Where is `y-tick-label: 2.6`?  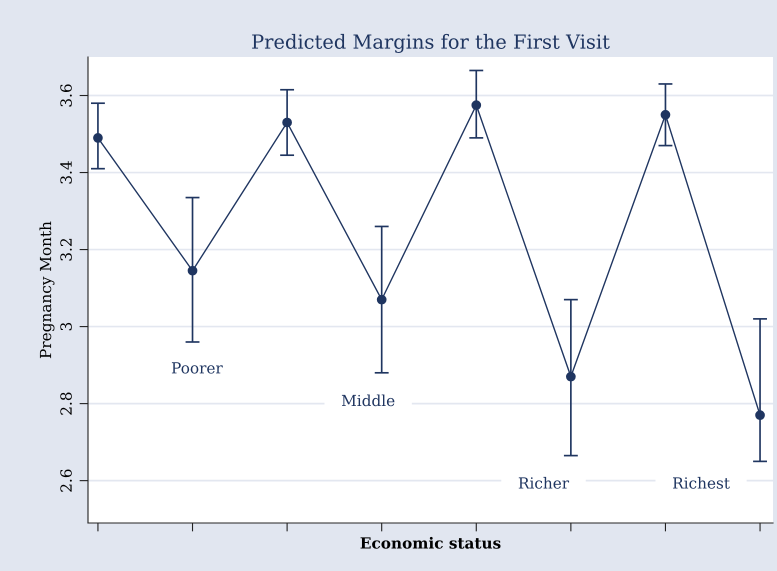
y-tick-label: 2.6 is located at coordinates (66, 480).